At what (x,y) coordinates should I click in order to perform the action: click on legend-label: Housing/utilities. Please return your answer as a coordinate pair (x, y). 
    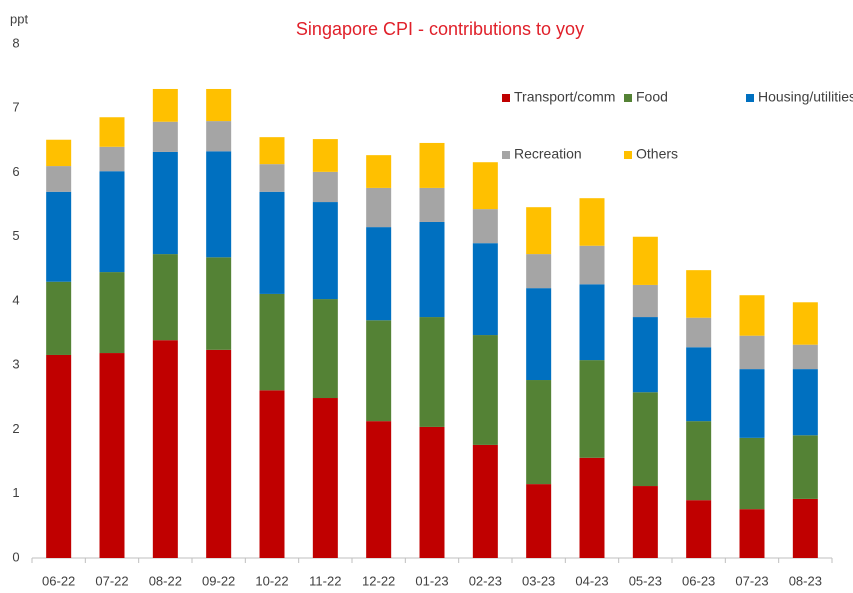
    Looking at the image, I should click on (805, 97).